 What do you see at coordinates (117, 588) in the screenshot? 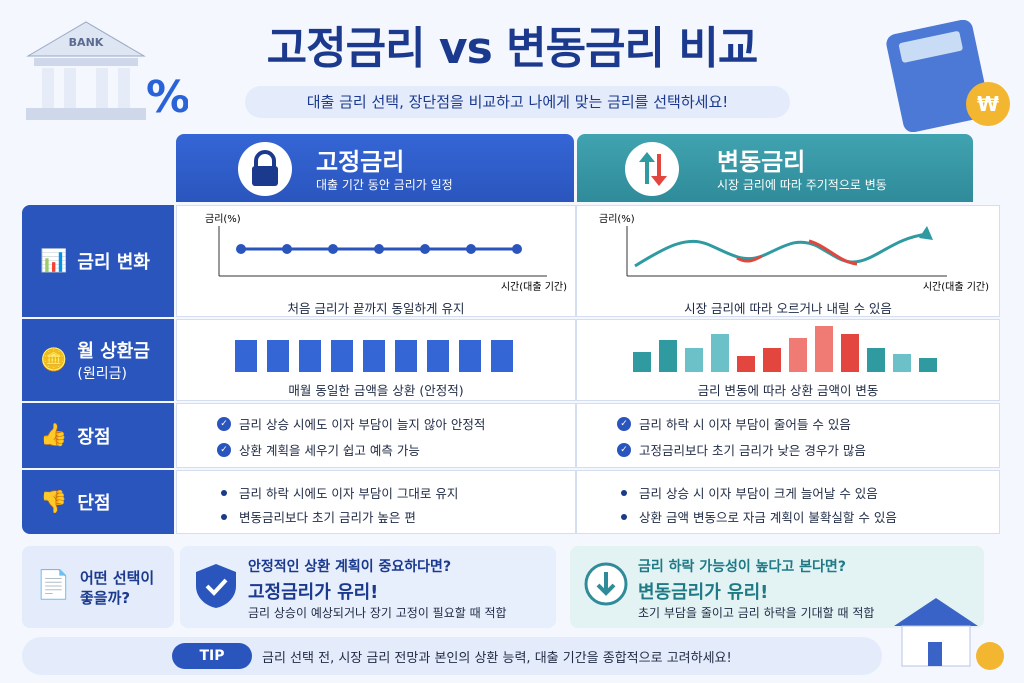
I see `choice-label: 어떤 선택이 좋을까?` at bounding box center [117, 588].